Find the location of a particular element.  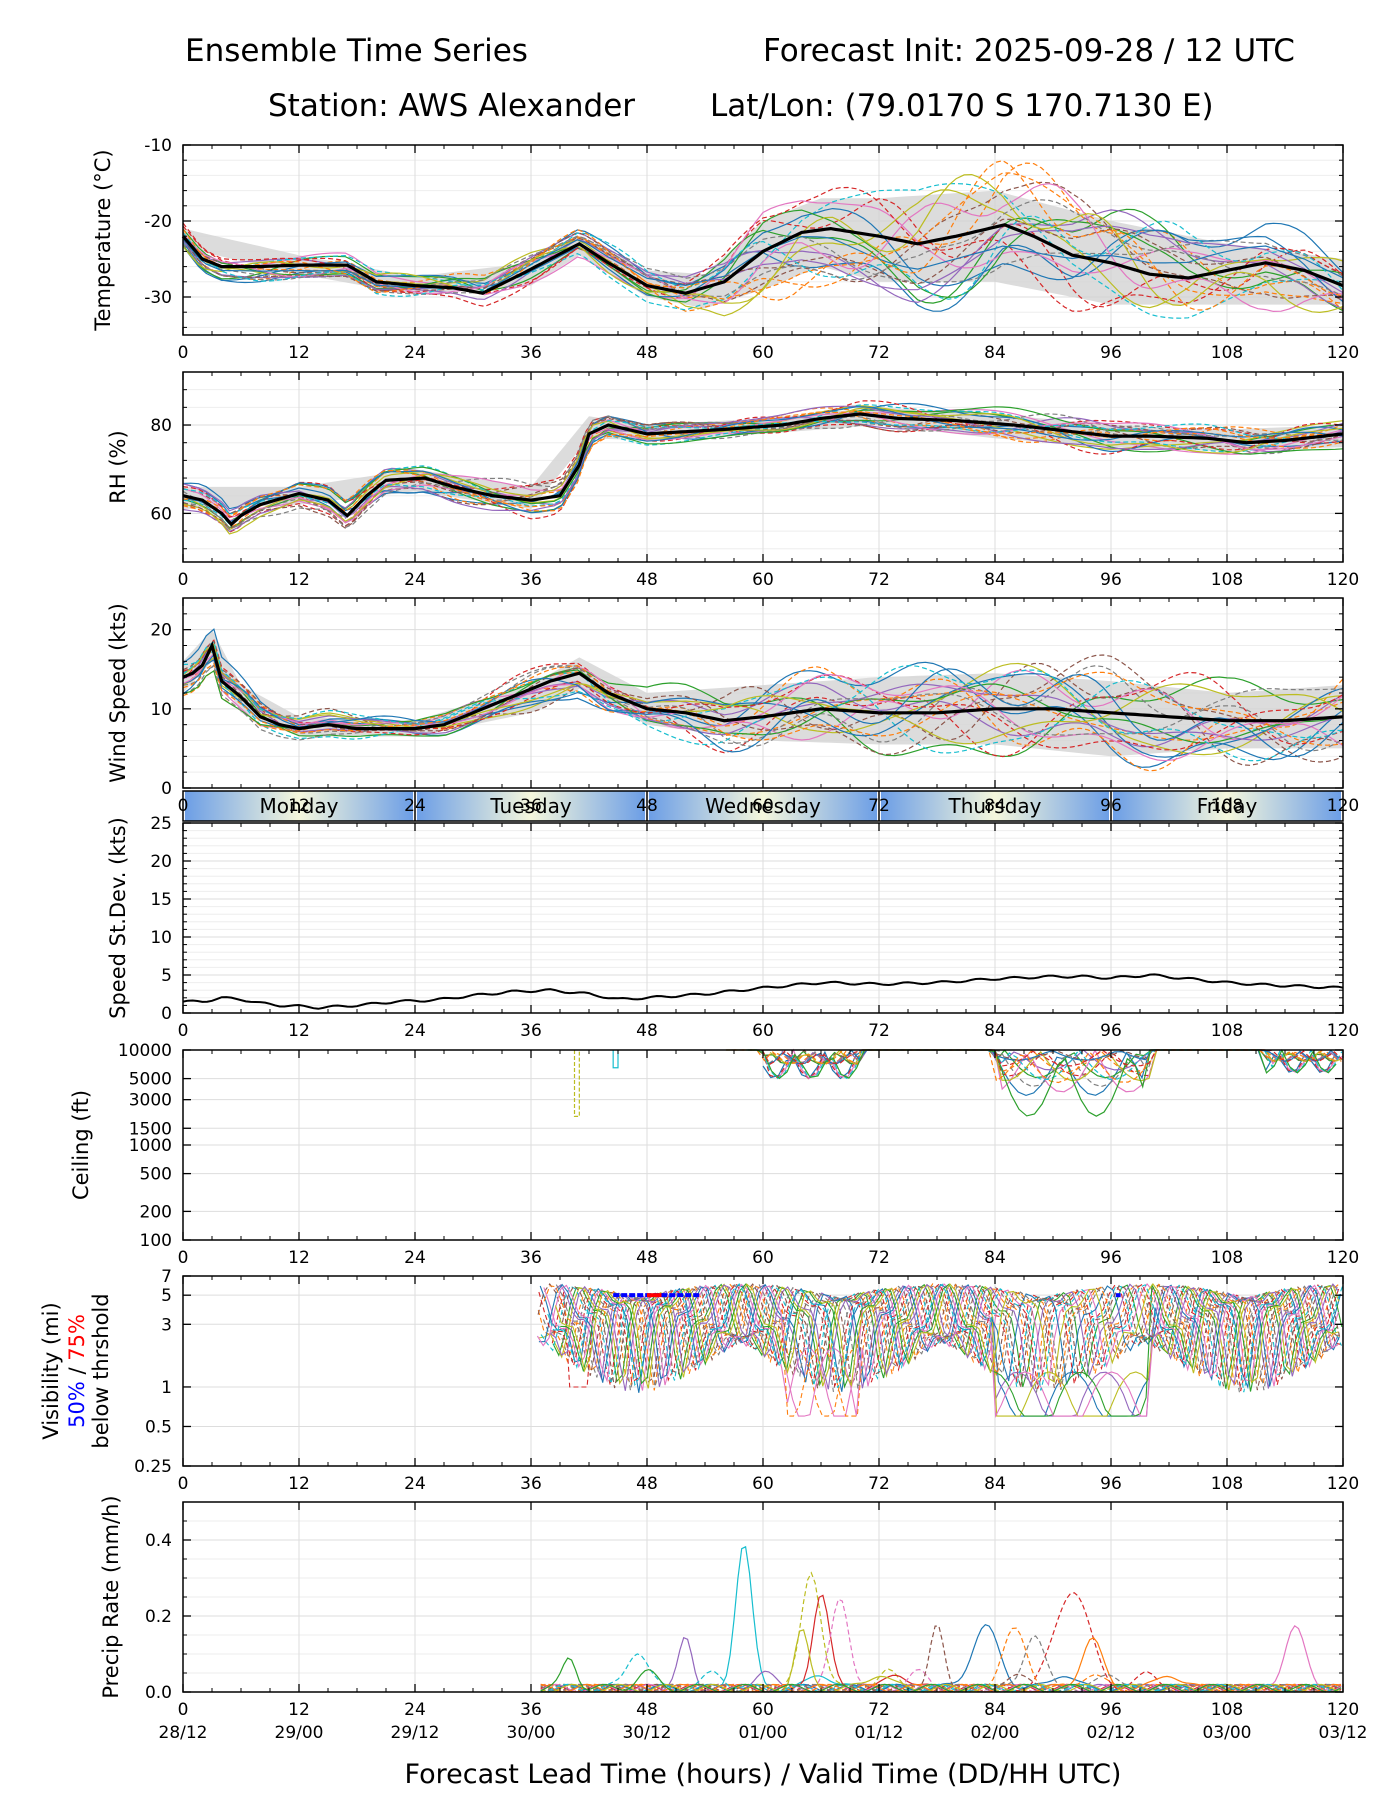

precip-xtick-label: 108 is located at coordinates (1227, 1710).